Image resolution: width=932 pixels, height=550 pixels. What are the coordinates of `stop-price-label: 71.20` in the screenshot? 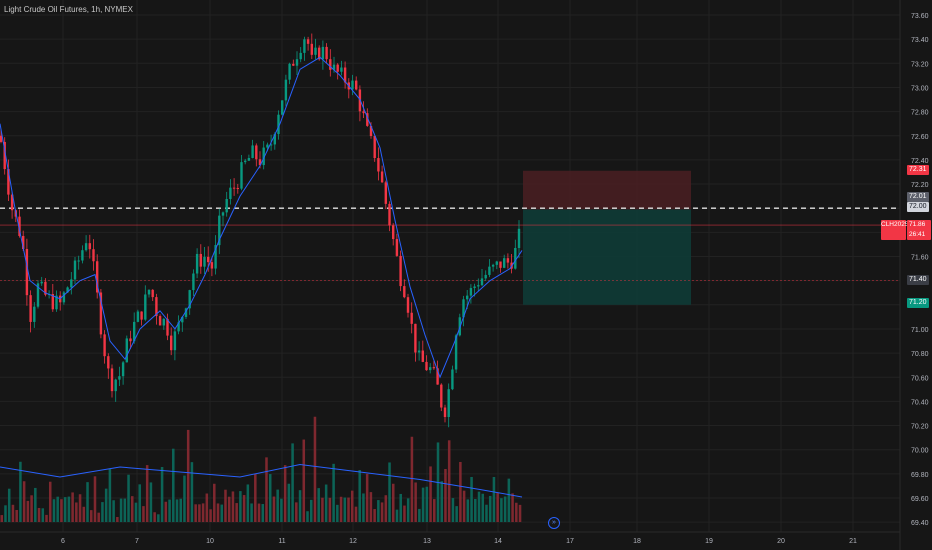 It's located at (918, 303).